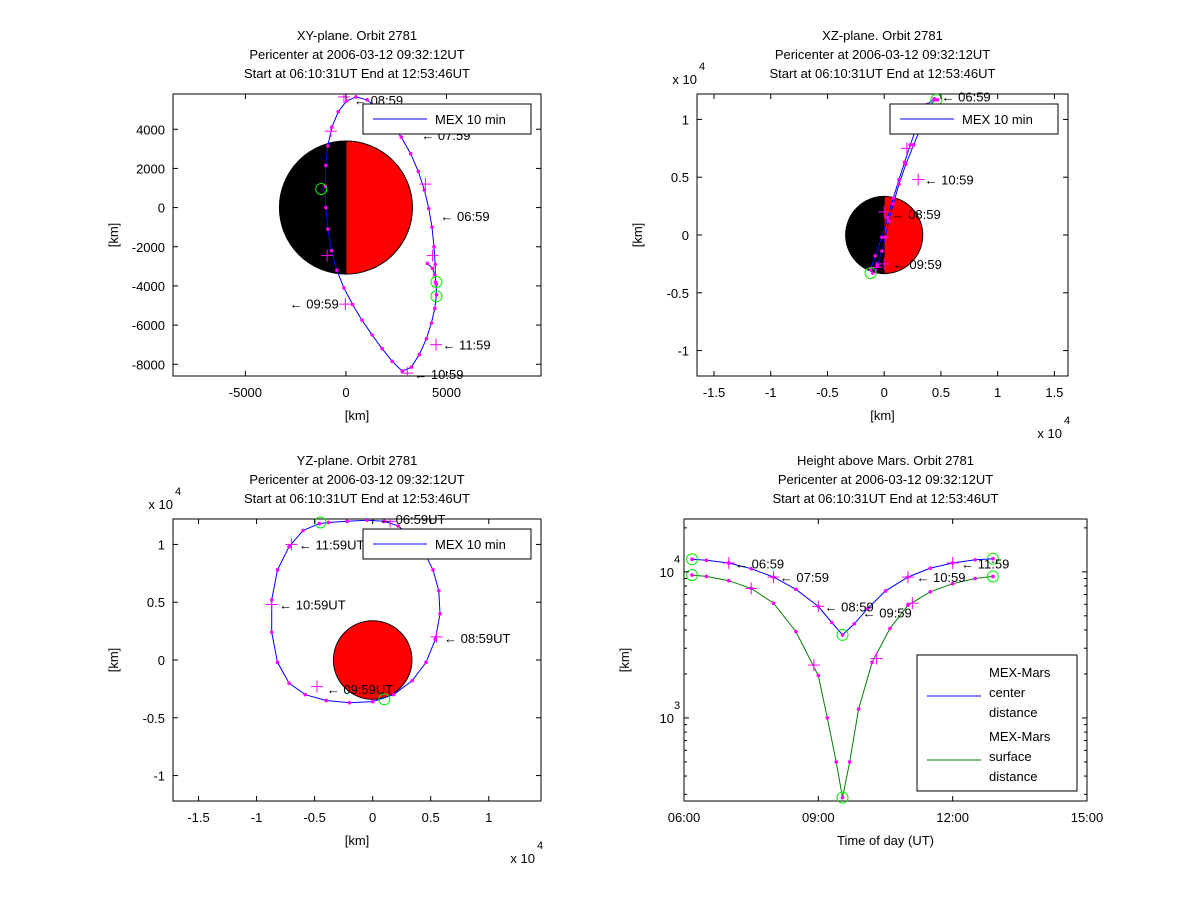  What do you see at coordinates (882, 35) in the screenshot?
I see `chart-title-line: XZ-plane. Orbit 2781` at bounding box center [882, 35].